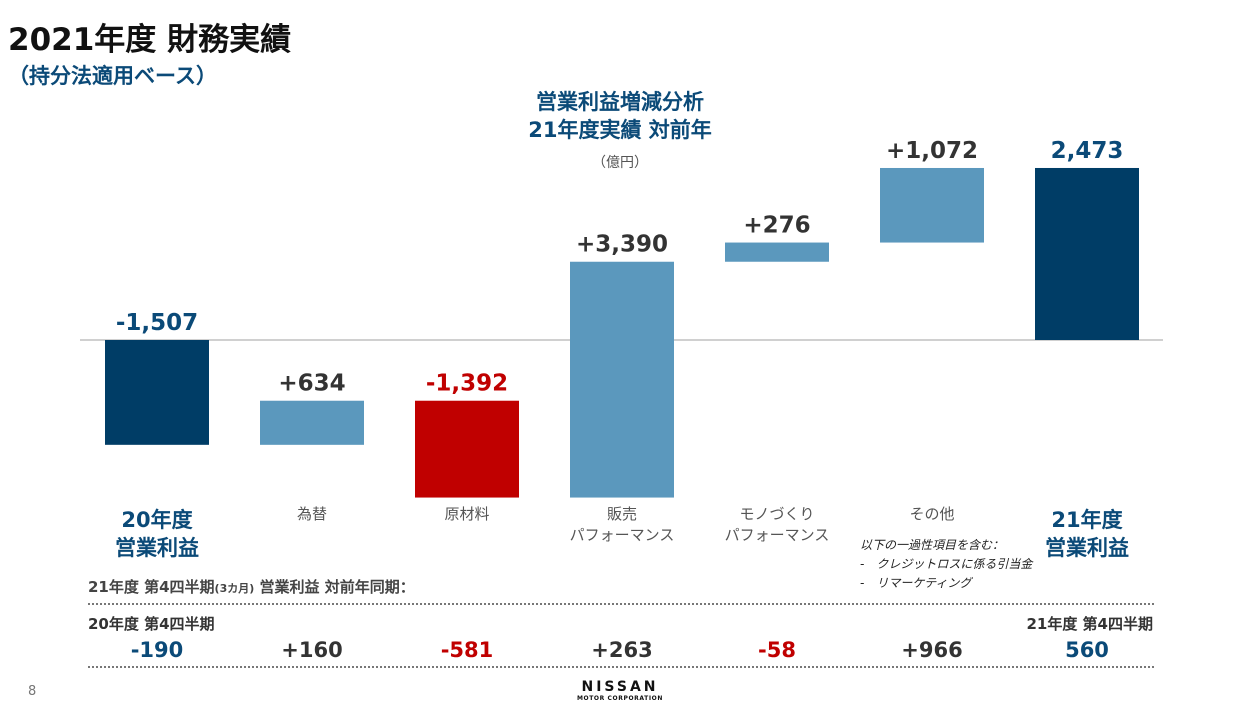  Describe the element at coordinates (621, 667) in the screenshot. I see `divider-bottom` at that location.